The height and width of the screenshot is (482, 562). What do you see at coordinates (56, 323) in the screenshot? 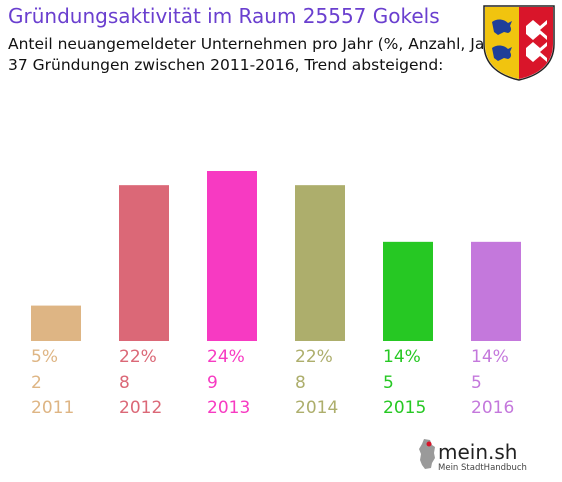
I see `bar-2011` at bounding box center [56, 323].